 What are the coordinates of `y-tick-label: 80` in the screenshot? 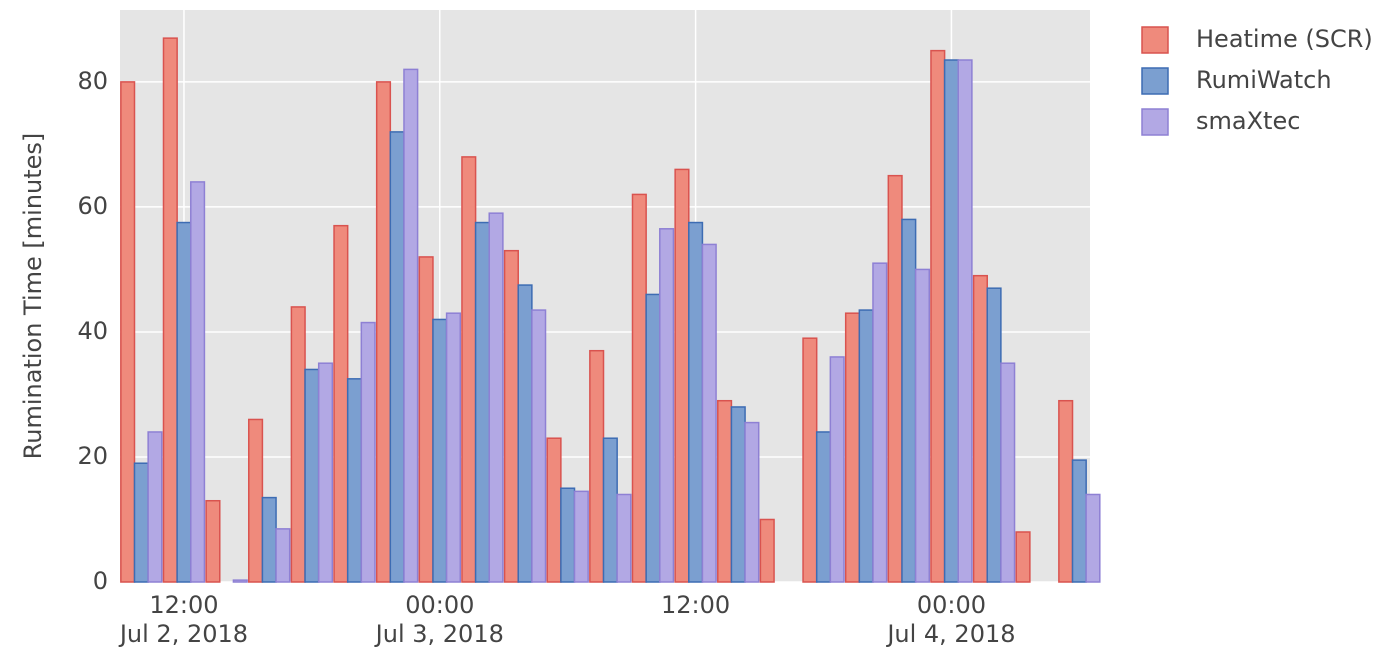 It's located at (92, 81).